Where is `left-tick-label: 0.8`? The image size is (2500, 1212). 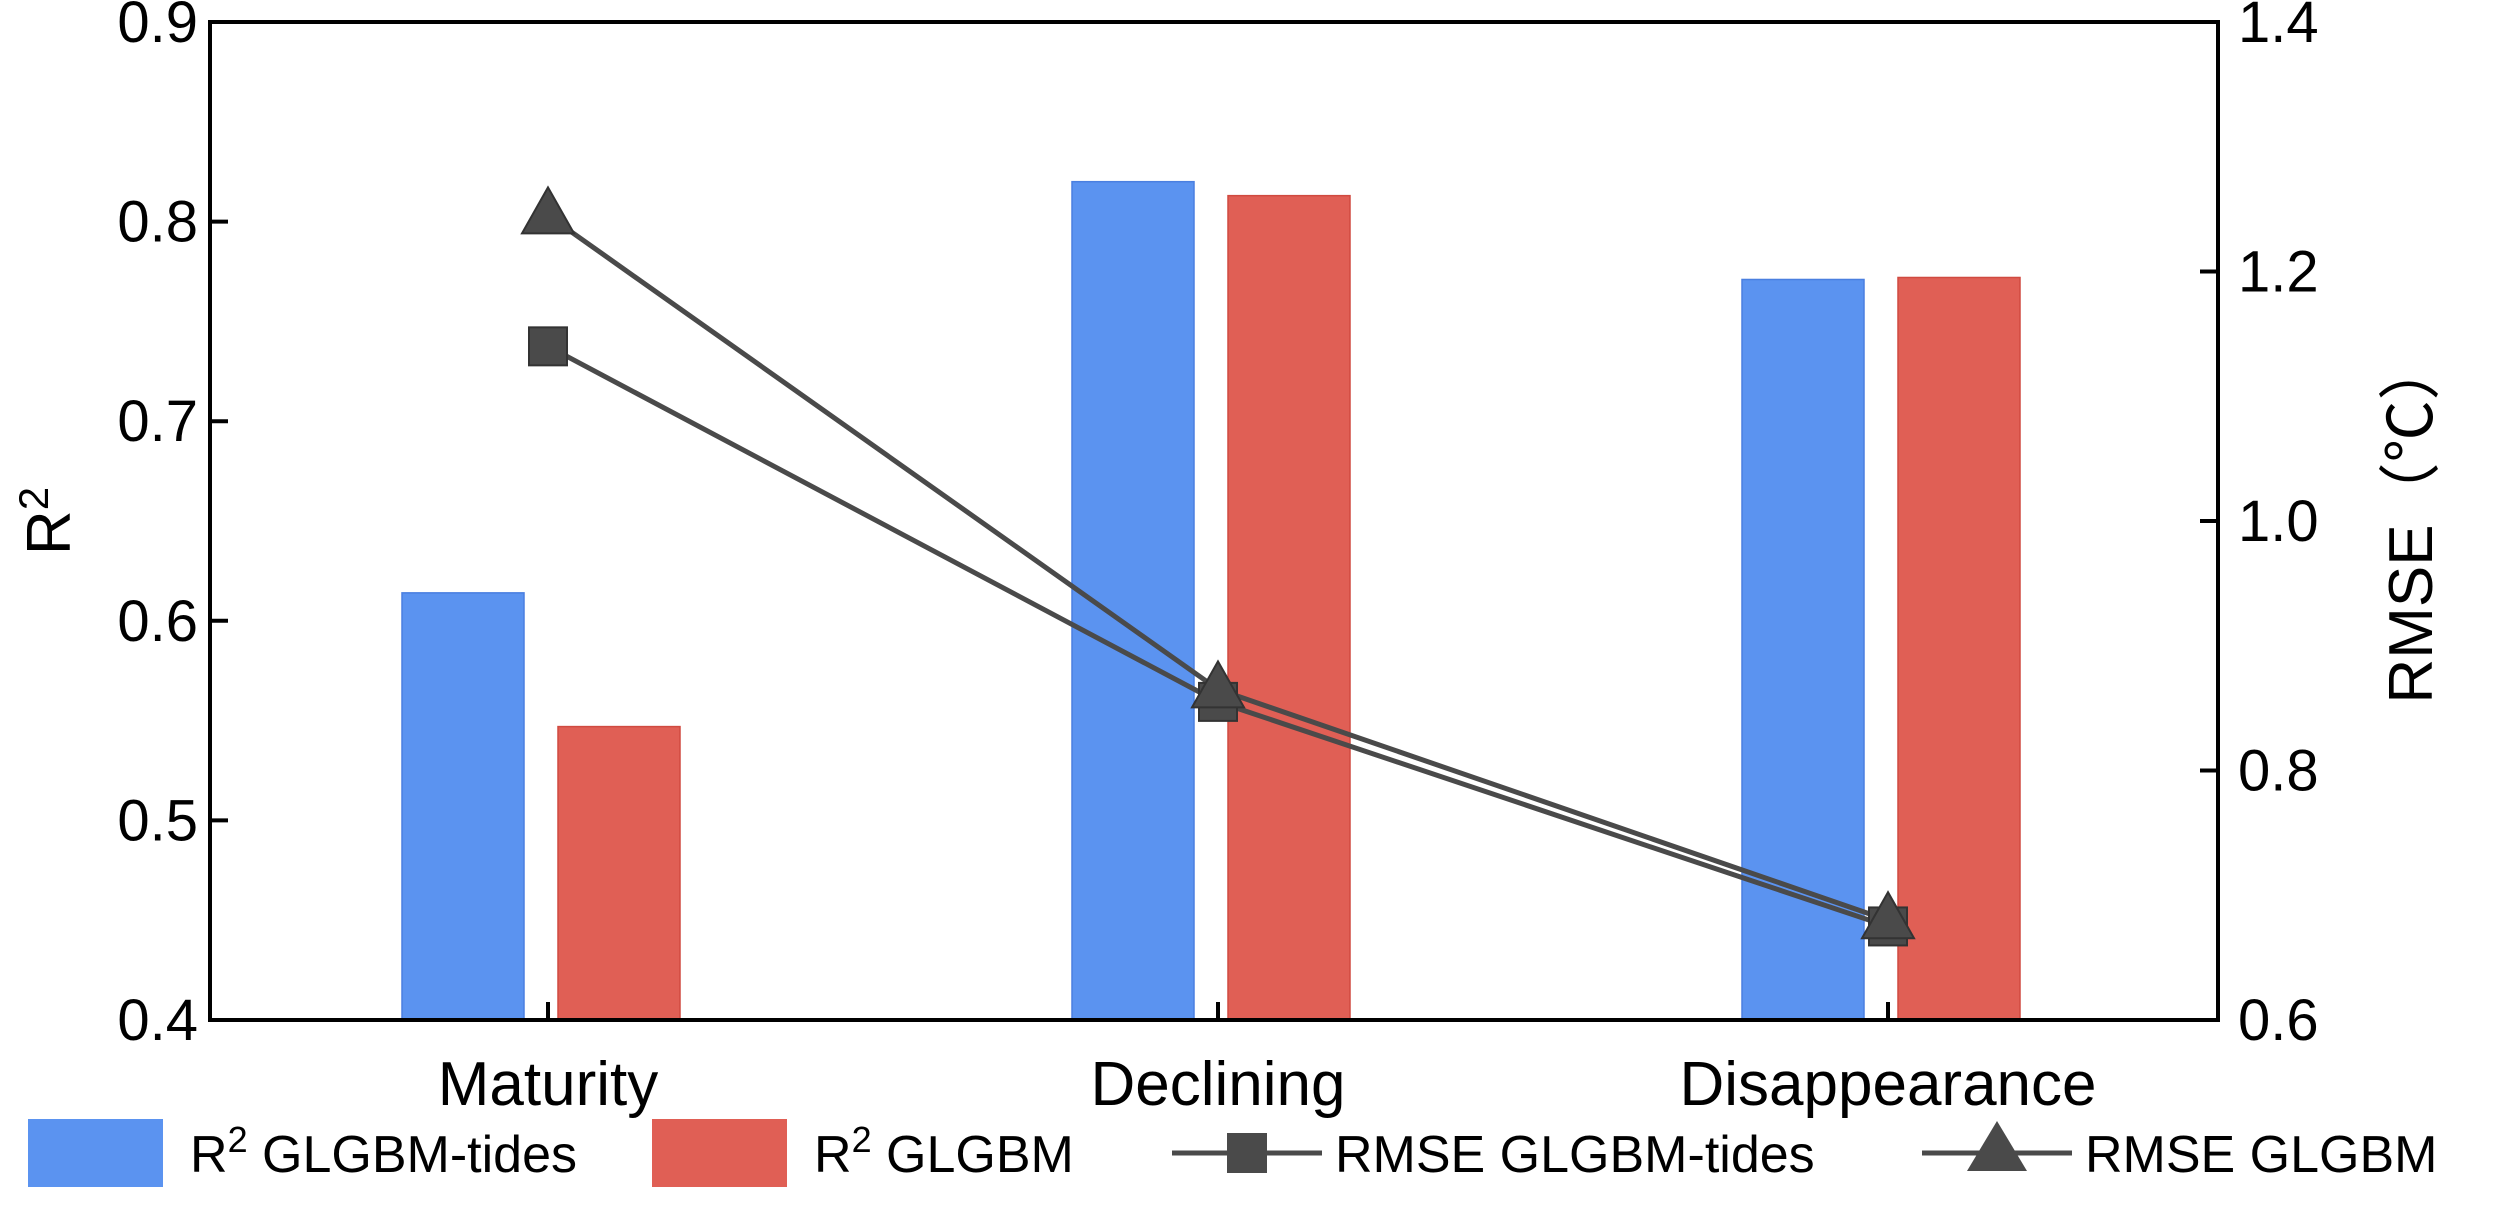 left-tick-label: 0.8 is located at coordinates (157, 222).